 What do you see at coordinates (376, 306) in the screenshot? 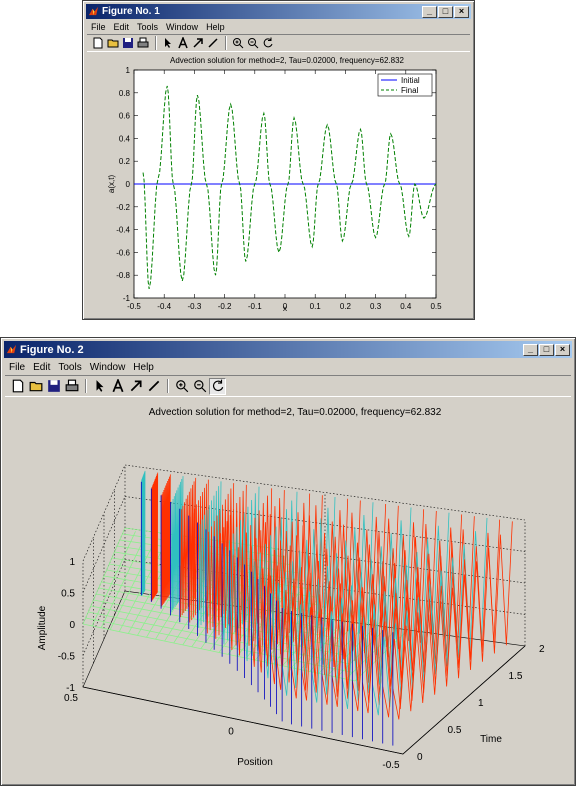
I see `x-tick-label: 0.3` at bounding box center [376, 306].